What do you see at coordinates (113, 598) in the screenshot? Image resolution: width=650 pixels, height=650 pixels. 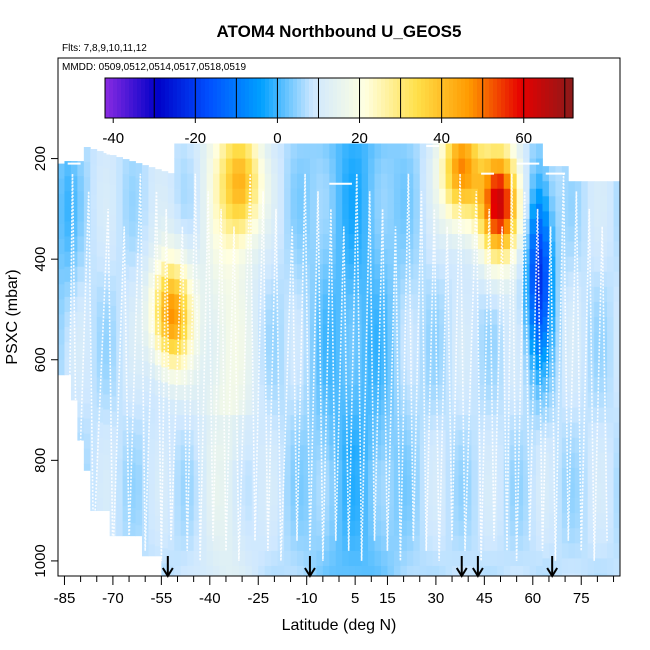 I see `x-tick-label: -70` at bounding box center [113, 598].